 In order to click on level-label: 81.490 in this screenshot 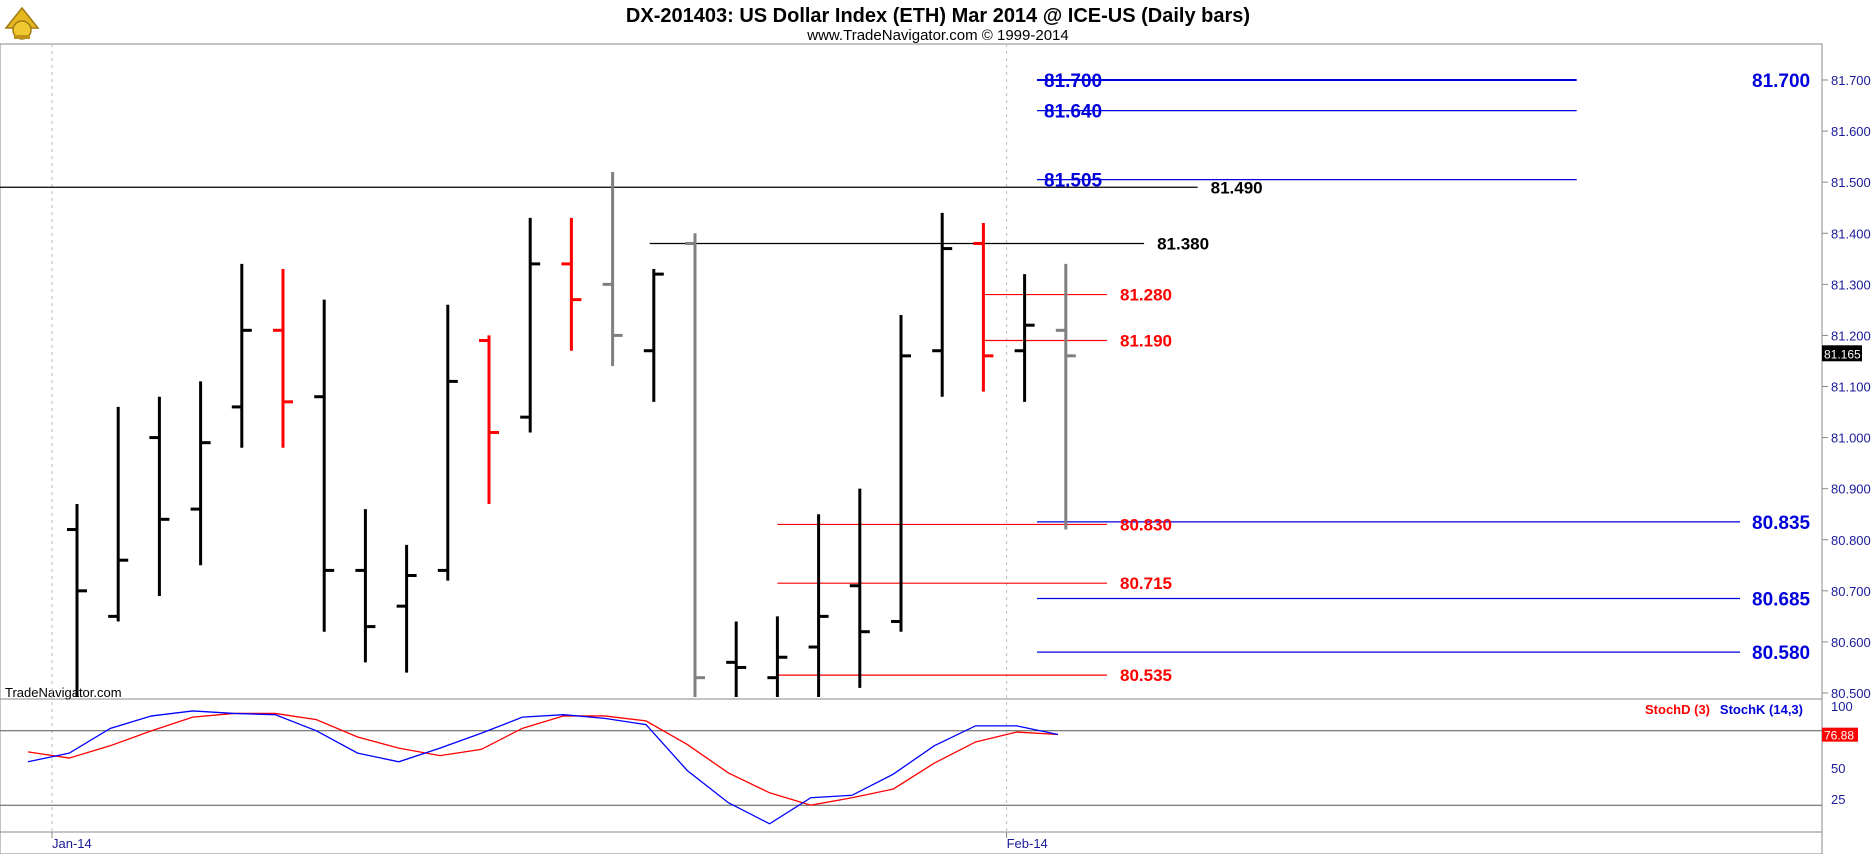, I will do `click(1237, 187)`.